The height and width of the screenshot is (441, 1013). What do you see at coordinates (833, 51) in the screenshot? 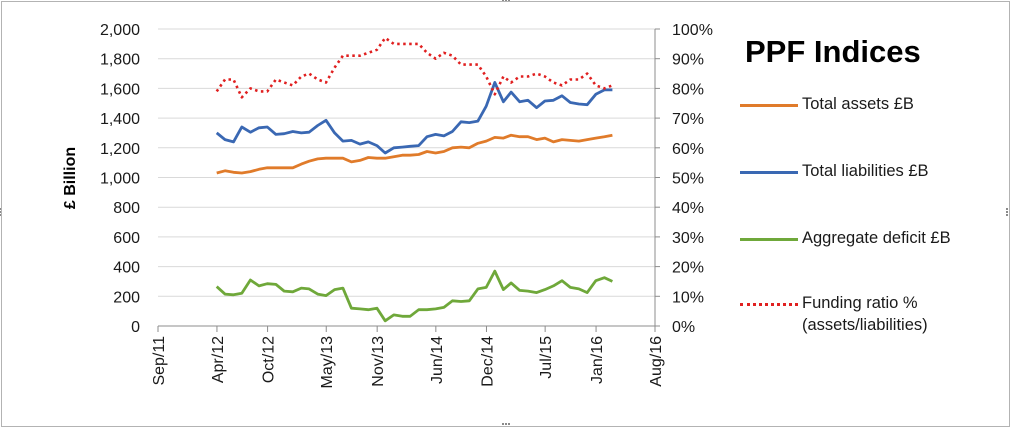
I see `chart-title: PPF Indices` at bounding box center [833, 51].